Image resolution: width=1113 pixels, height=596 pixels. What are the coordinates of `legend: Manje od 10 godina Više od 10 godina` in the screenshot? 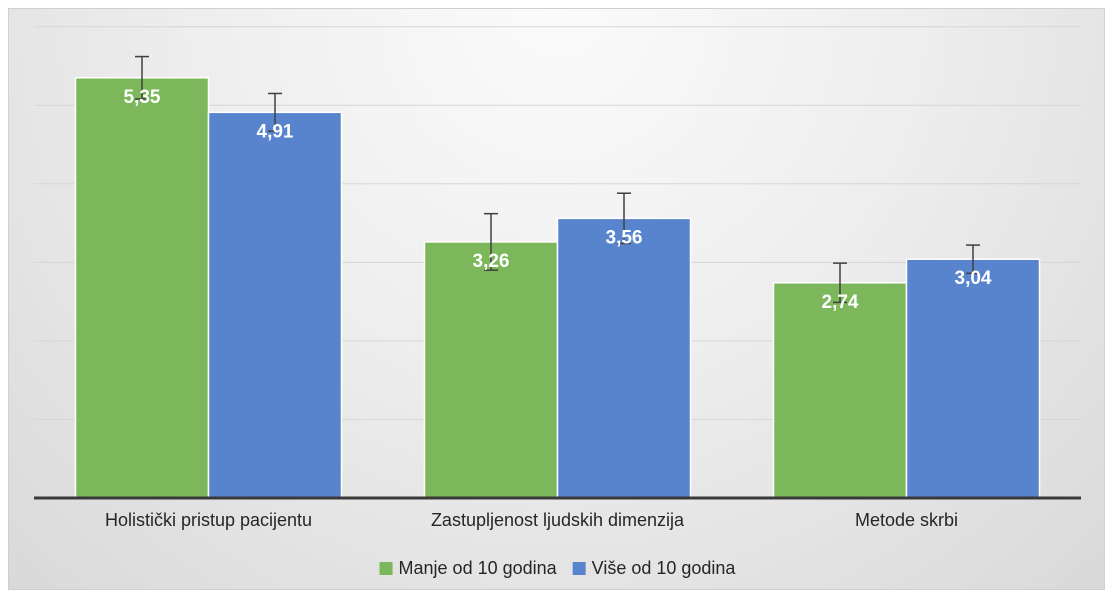 It's located at (558, 568).